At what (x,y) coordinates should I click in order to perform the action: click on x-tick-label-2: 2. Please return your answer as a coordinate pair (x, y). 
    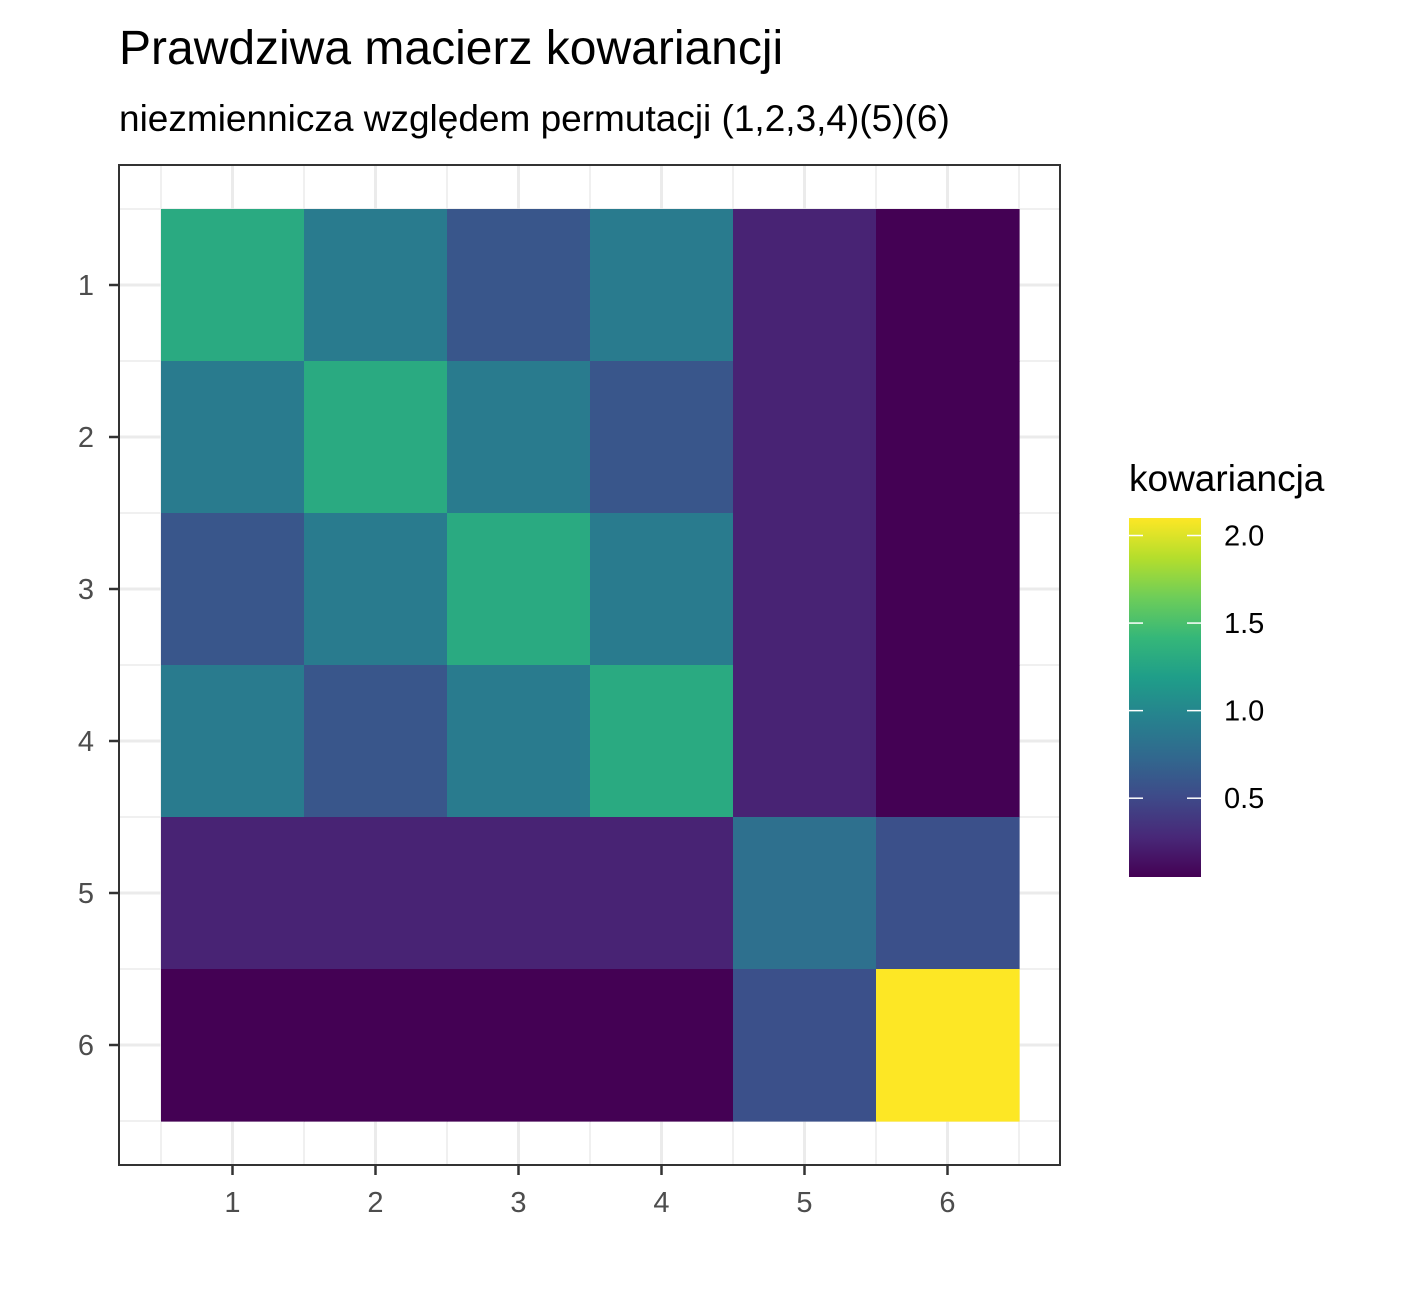
    Looking at the image, I should click on (375, 1203).